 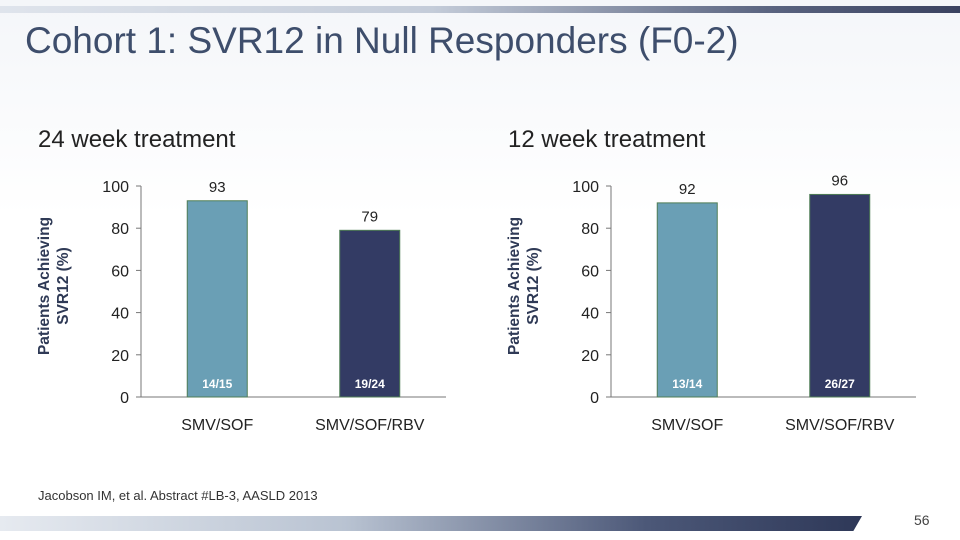 I want to click on count-label: 26/27, so click(x=840, y=384).